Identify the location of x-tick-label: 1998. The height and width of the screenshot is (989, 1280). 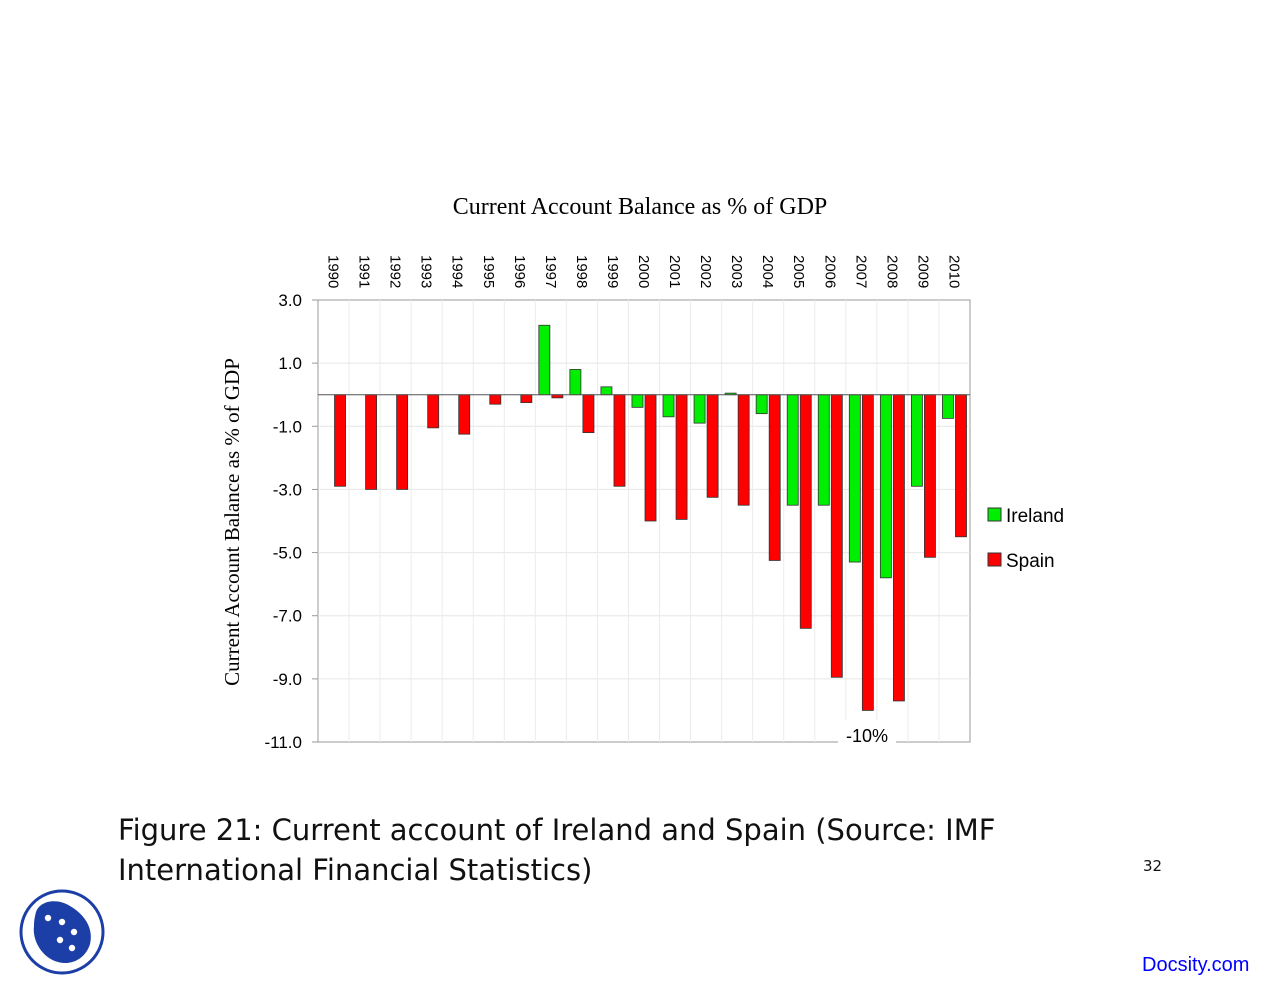
(581, 271).